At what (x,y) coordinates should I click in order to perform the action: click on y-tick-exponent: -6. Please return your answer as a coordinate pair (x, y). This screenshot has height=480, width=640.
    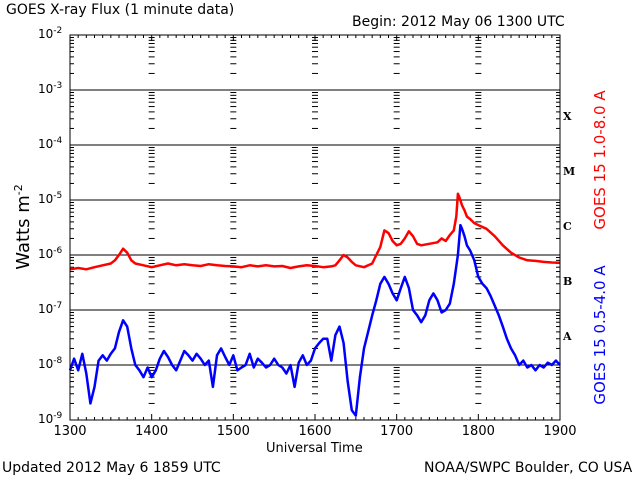
    Looking at the image, I should click on (58, 251).